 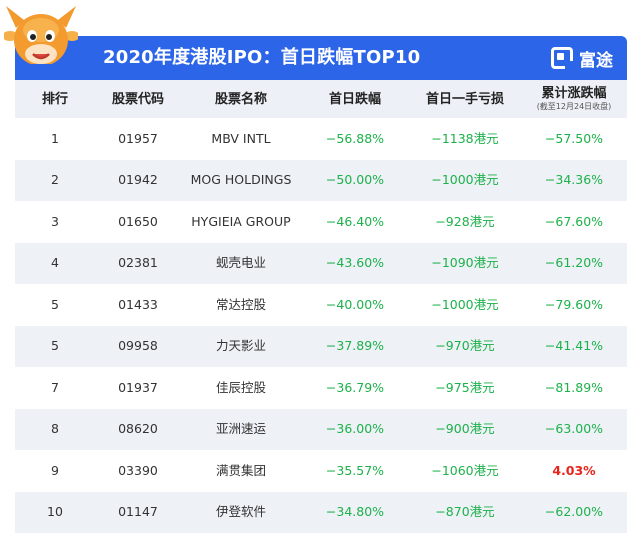 I want to click on cell-rank: 7, so click(x=55, y=387).